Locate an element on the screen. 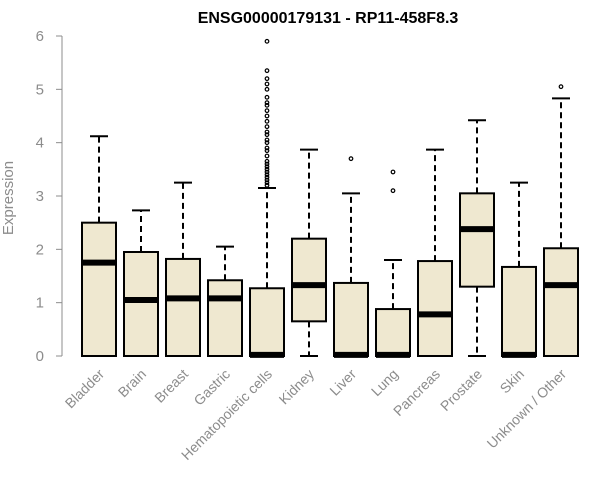 The height and width of the screenshot is (500, 600). x-tick-label: Brain is located at coordinates (132, 383).